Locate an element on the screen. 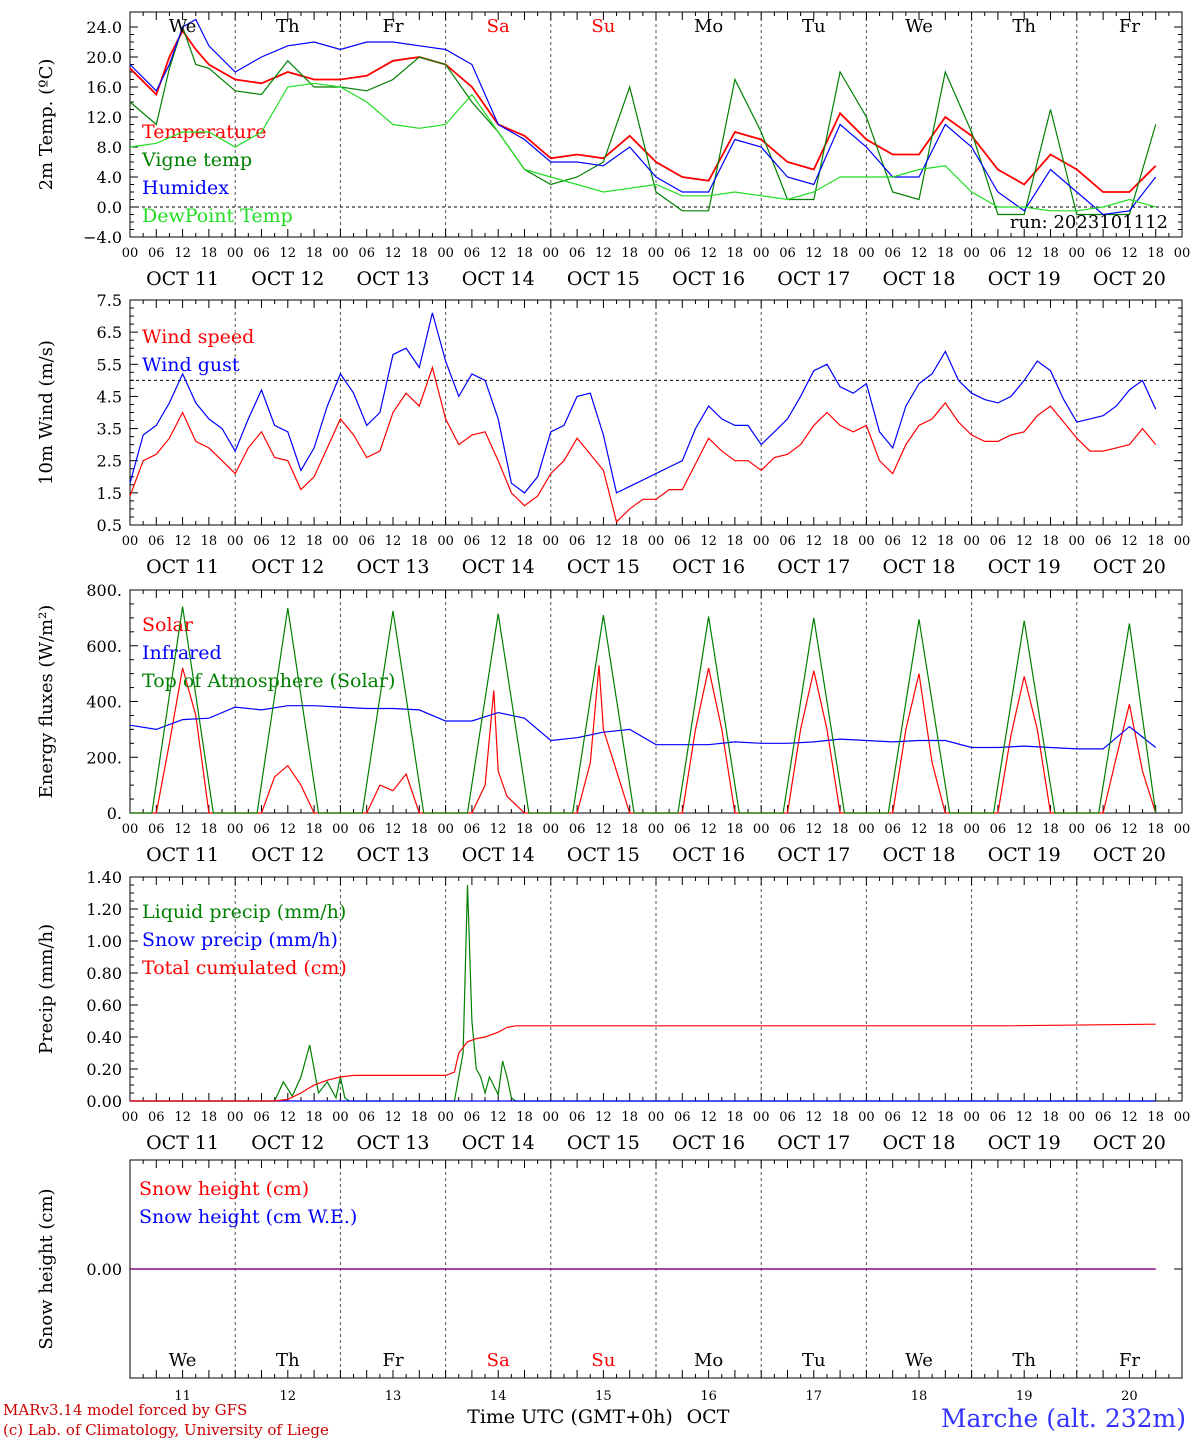 The width and height of the screenshot is (1194, 1440). y-tick-label: 200. is located at coordinates (104, 757).